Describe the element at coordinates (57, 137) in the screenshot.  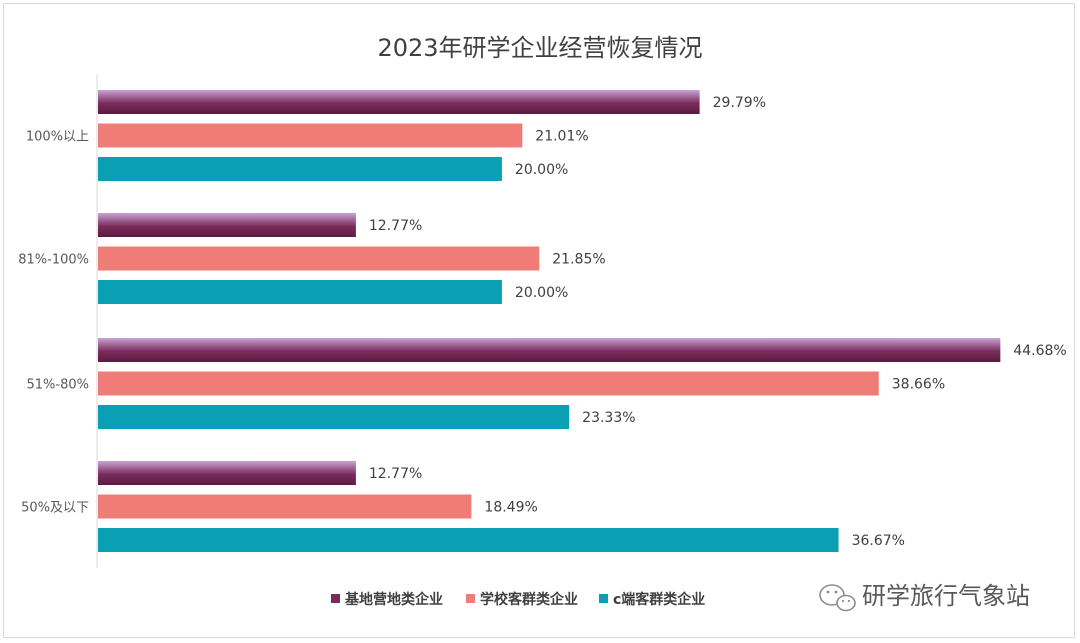
I see `category-label: 100%以上` at that location.